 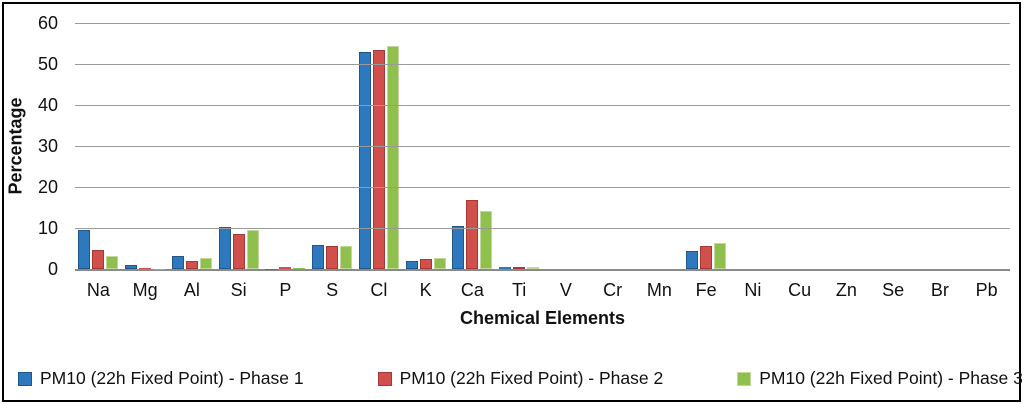 I want to click on legend-label: PM10 (22h Fixed Point) - Phase 3, so click(x=891, y=378).